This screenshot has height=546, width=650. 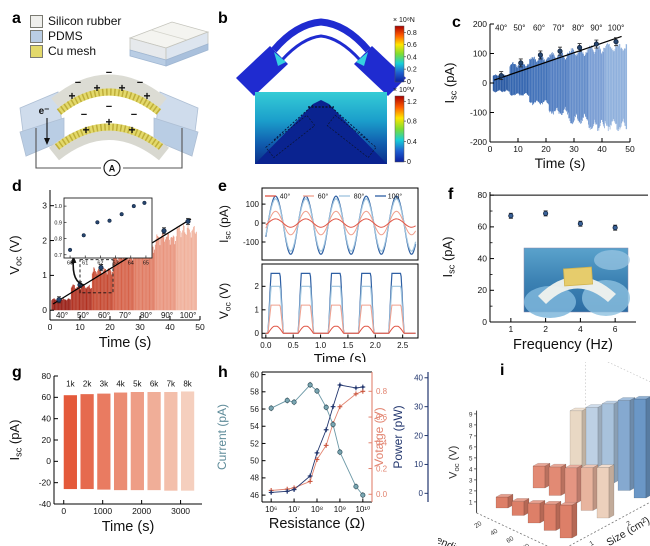 I want to click on svg-text: 50°, so click(x=83, y=315).